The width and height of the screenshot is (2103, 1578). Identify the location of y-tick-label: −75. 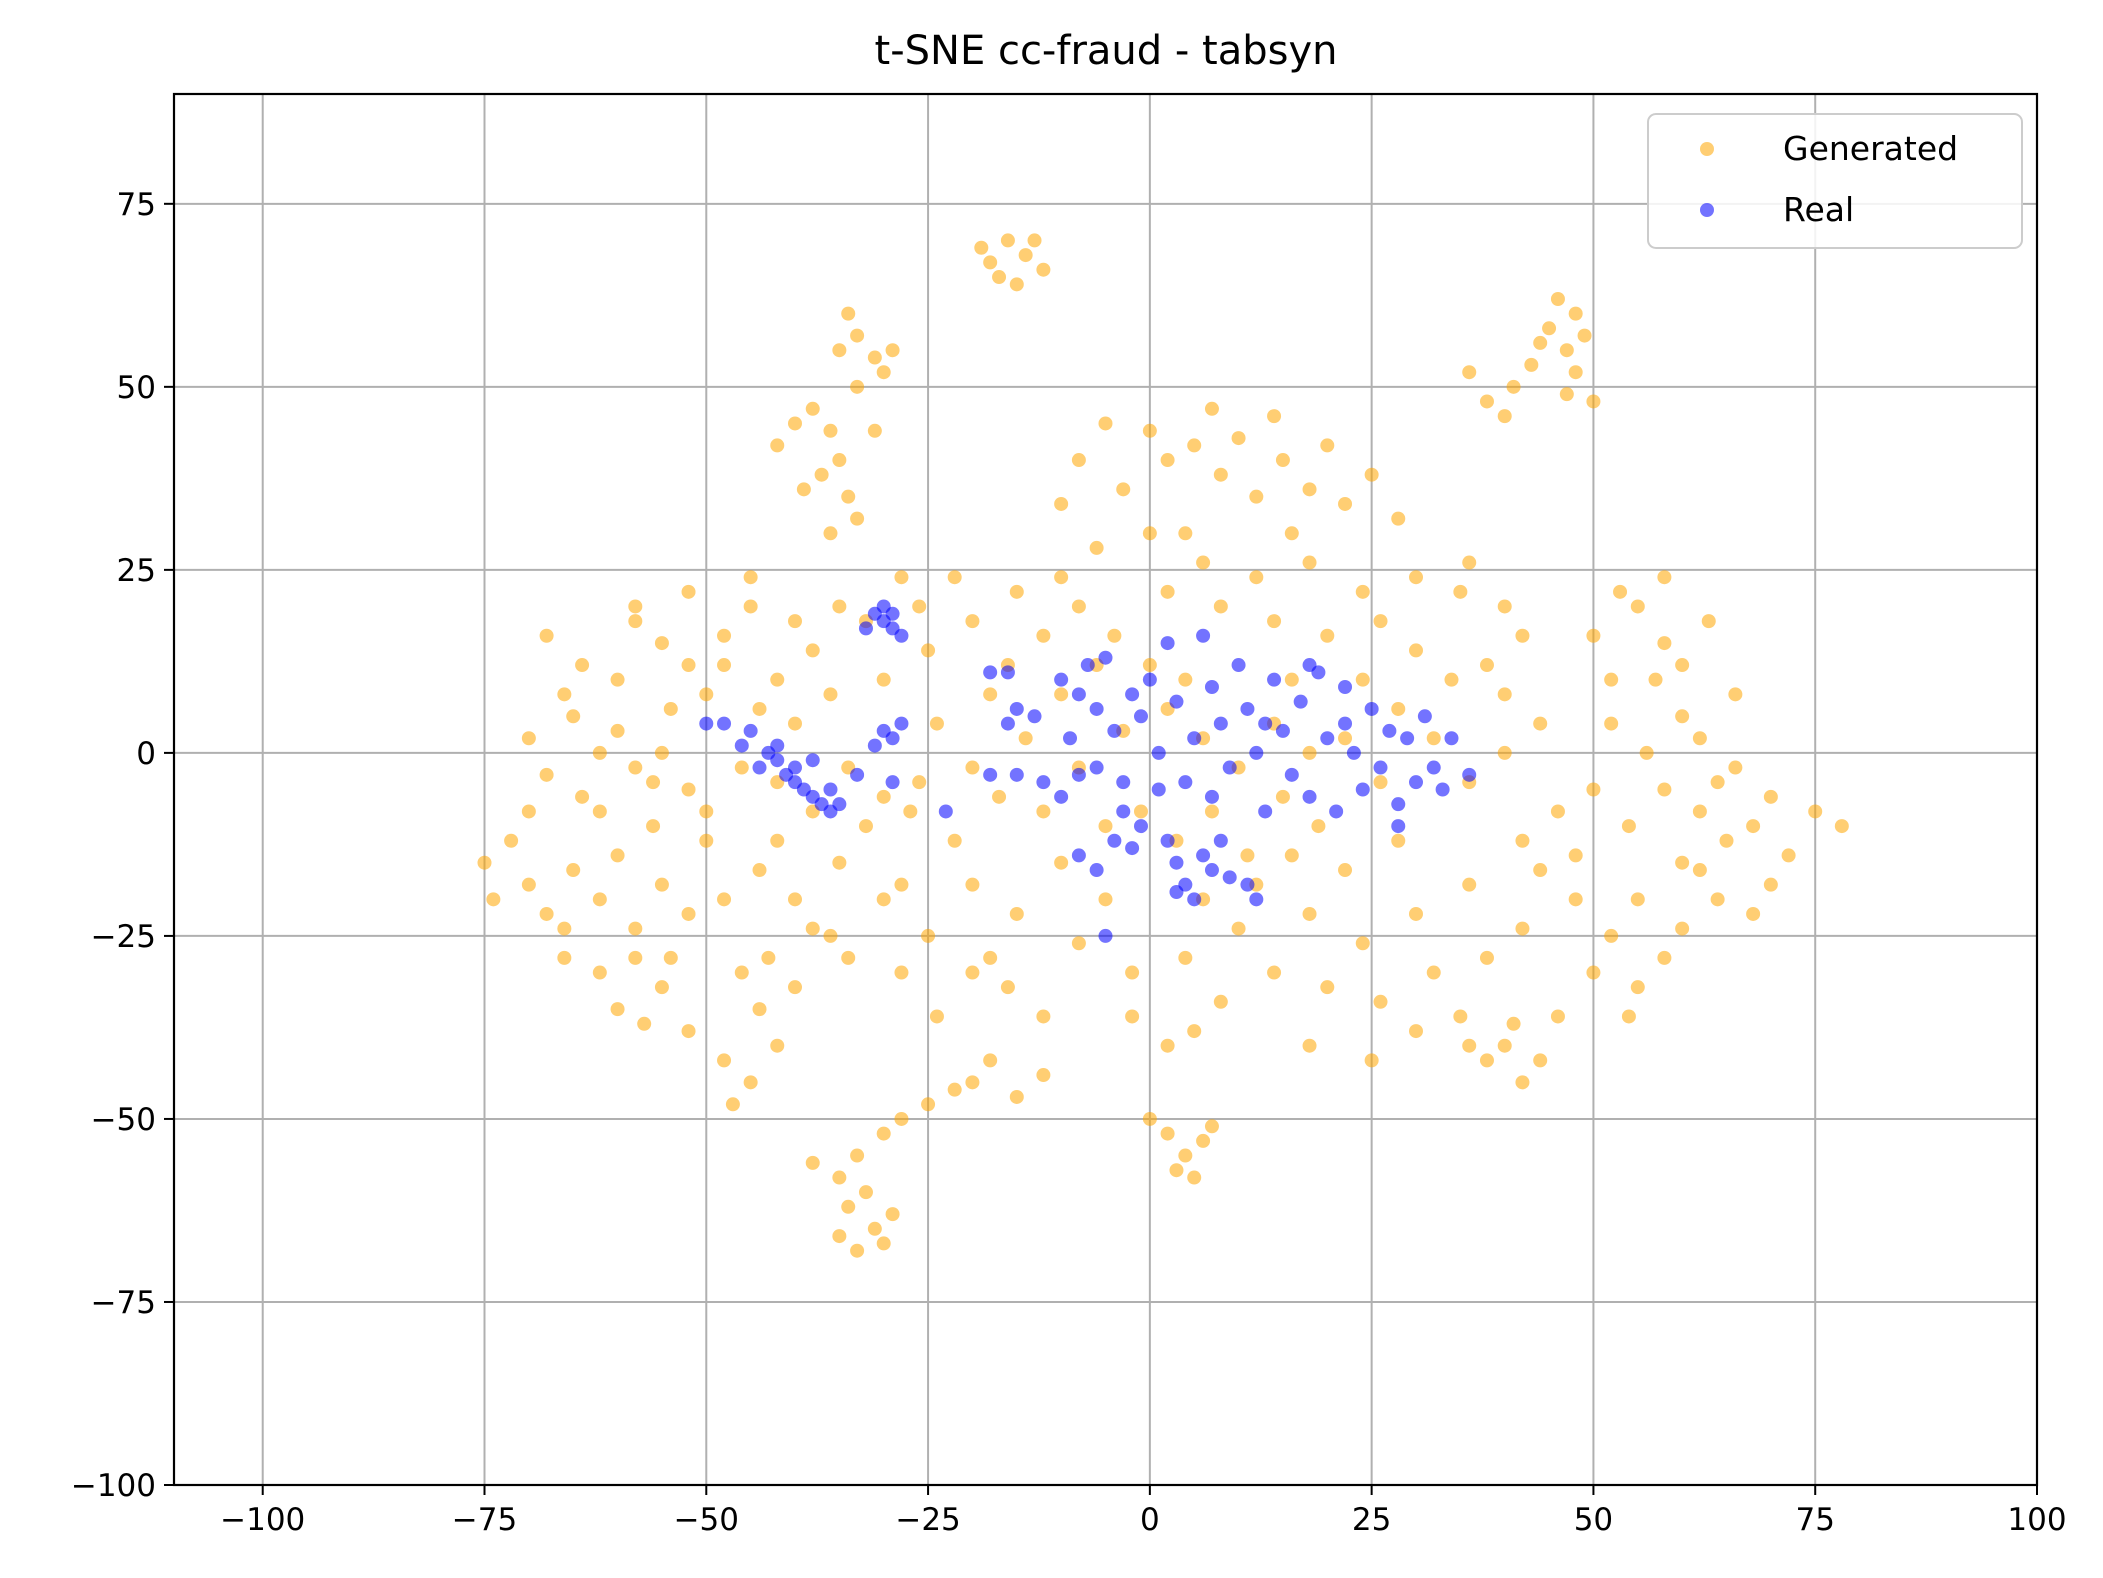
(123, 1303).